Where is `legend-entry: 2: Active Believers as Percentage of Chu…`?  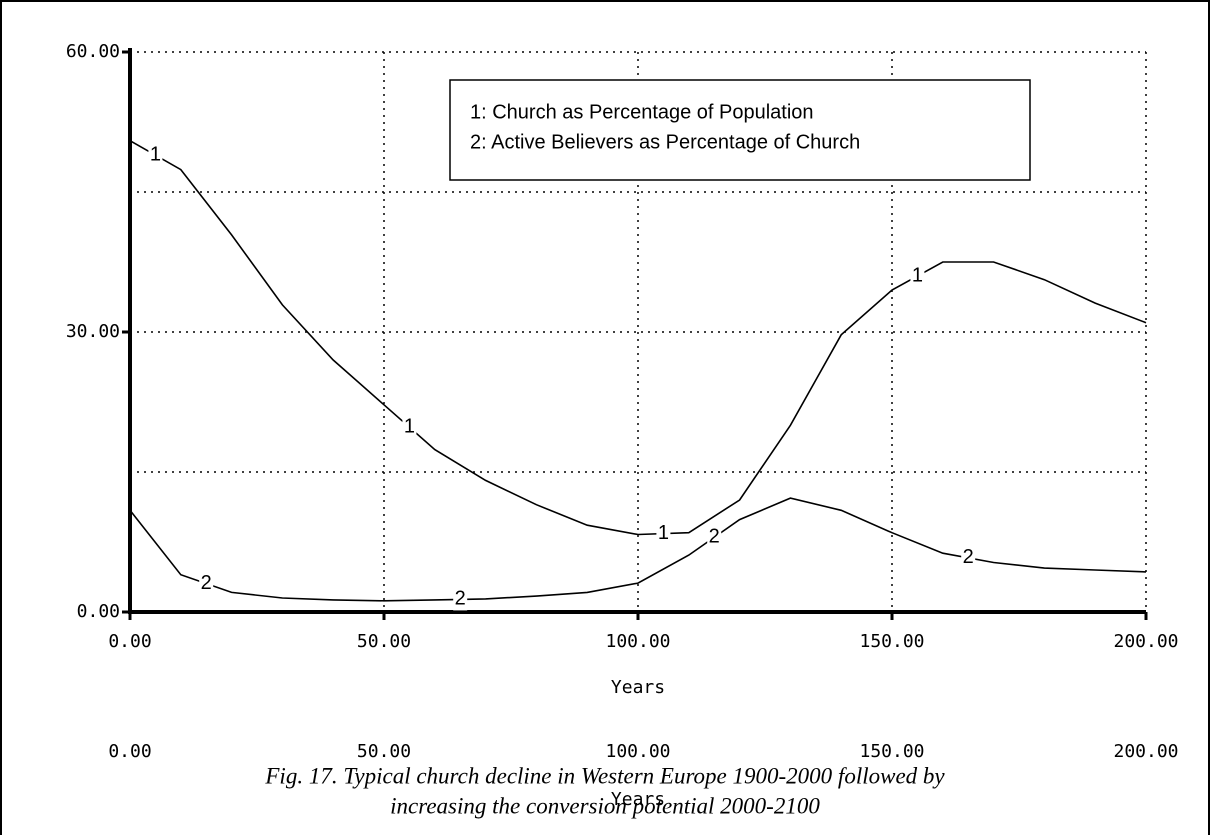 legend-entry: 2: Active Believers as Percentage of Chu… is located at coordinates (665, 142).